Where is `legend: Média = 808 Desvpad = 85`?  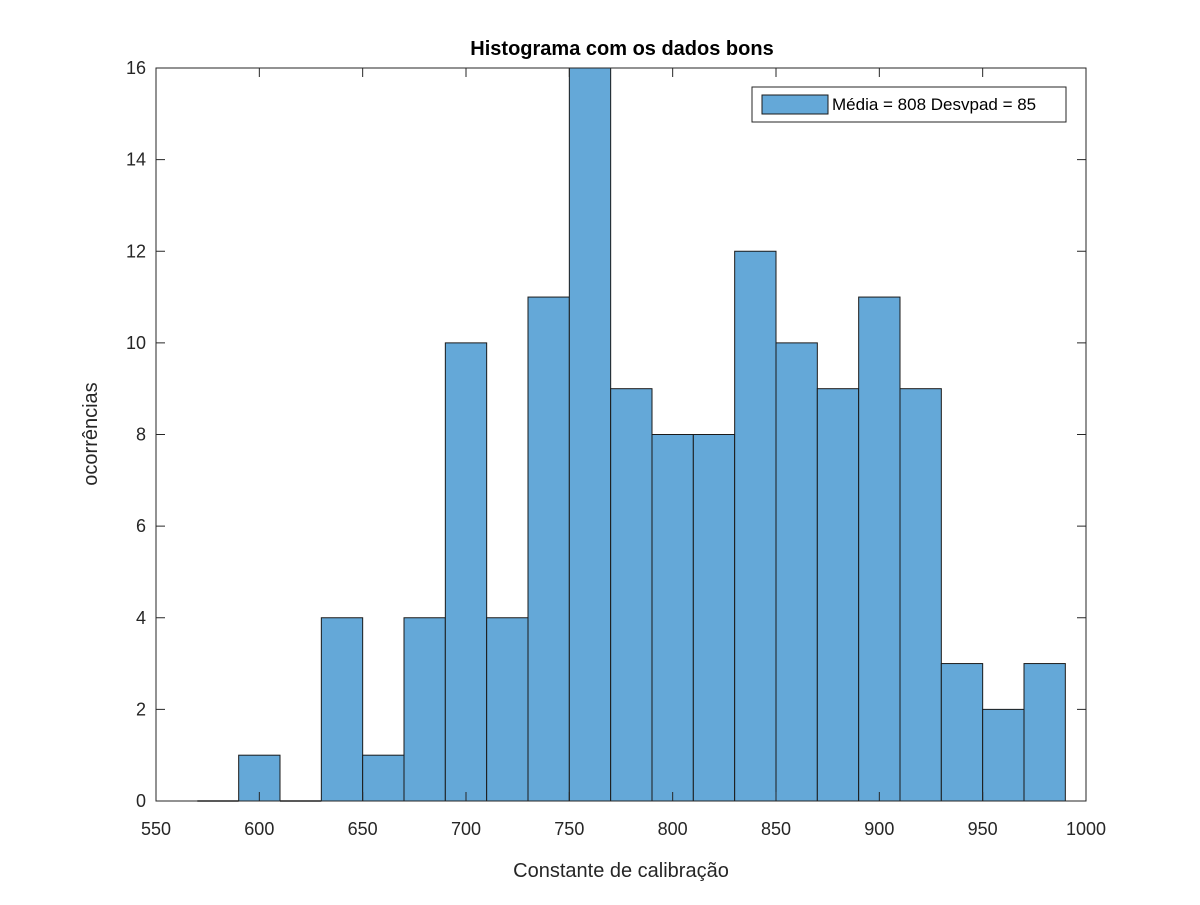 legend: Média = 808 Desvpad = 85 is located at coordinates (909, 104).